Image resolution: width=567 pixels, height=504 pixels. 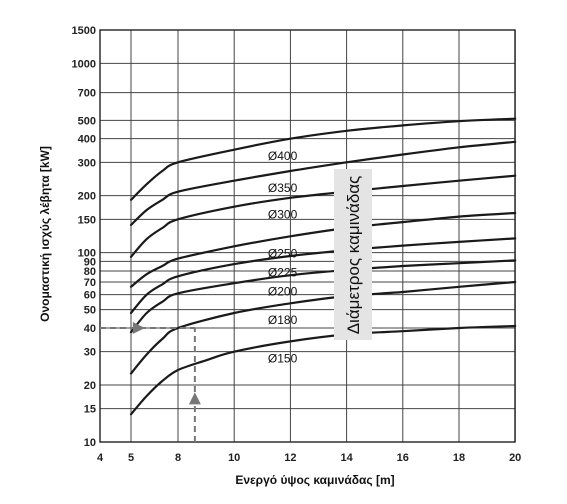 What do you see at coordinates (290, 458) in the screenshot?
I see `x-tick-label: 12` at bounding box center [290, 458].